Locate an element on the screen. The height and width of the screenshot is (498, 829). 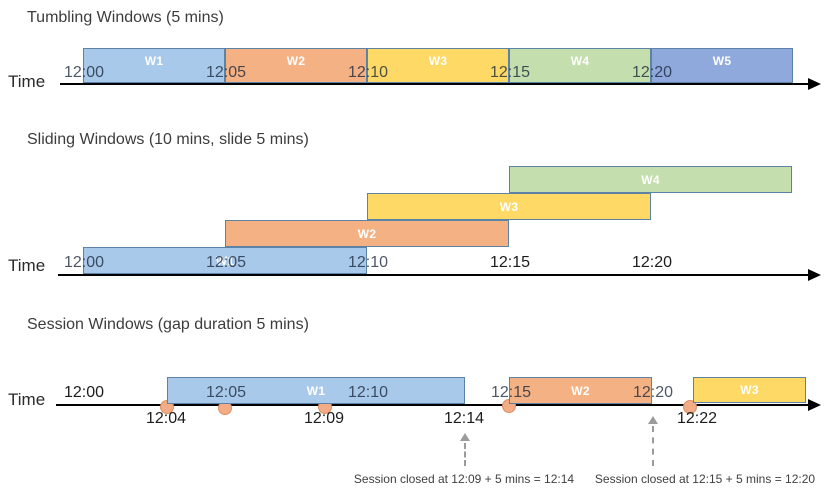
tumbling-time-axis is located at coordinates (434, 84).